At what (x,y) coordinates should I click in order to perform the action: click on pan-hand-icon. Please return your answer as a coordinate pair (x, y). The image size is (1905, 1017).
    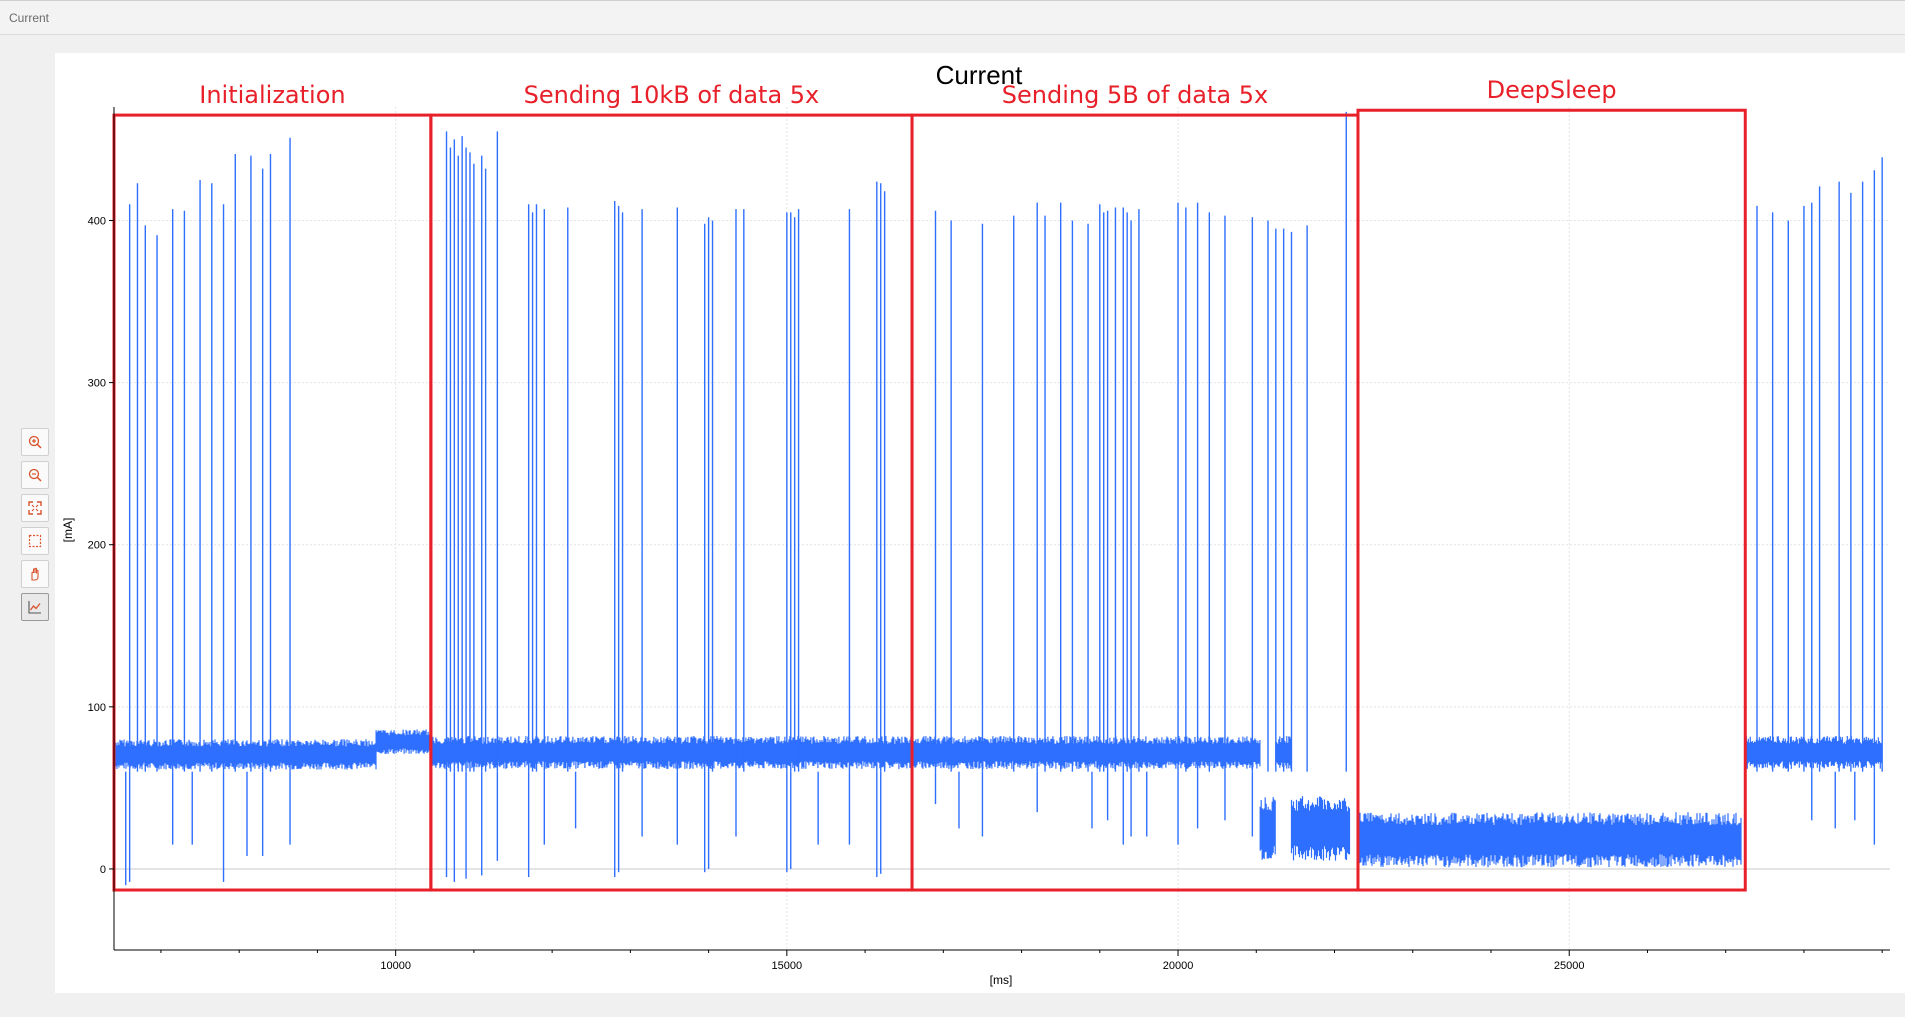
    Looking at the image, I should click on (35, 574).